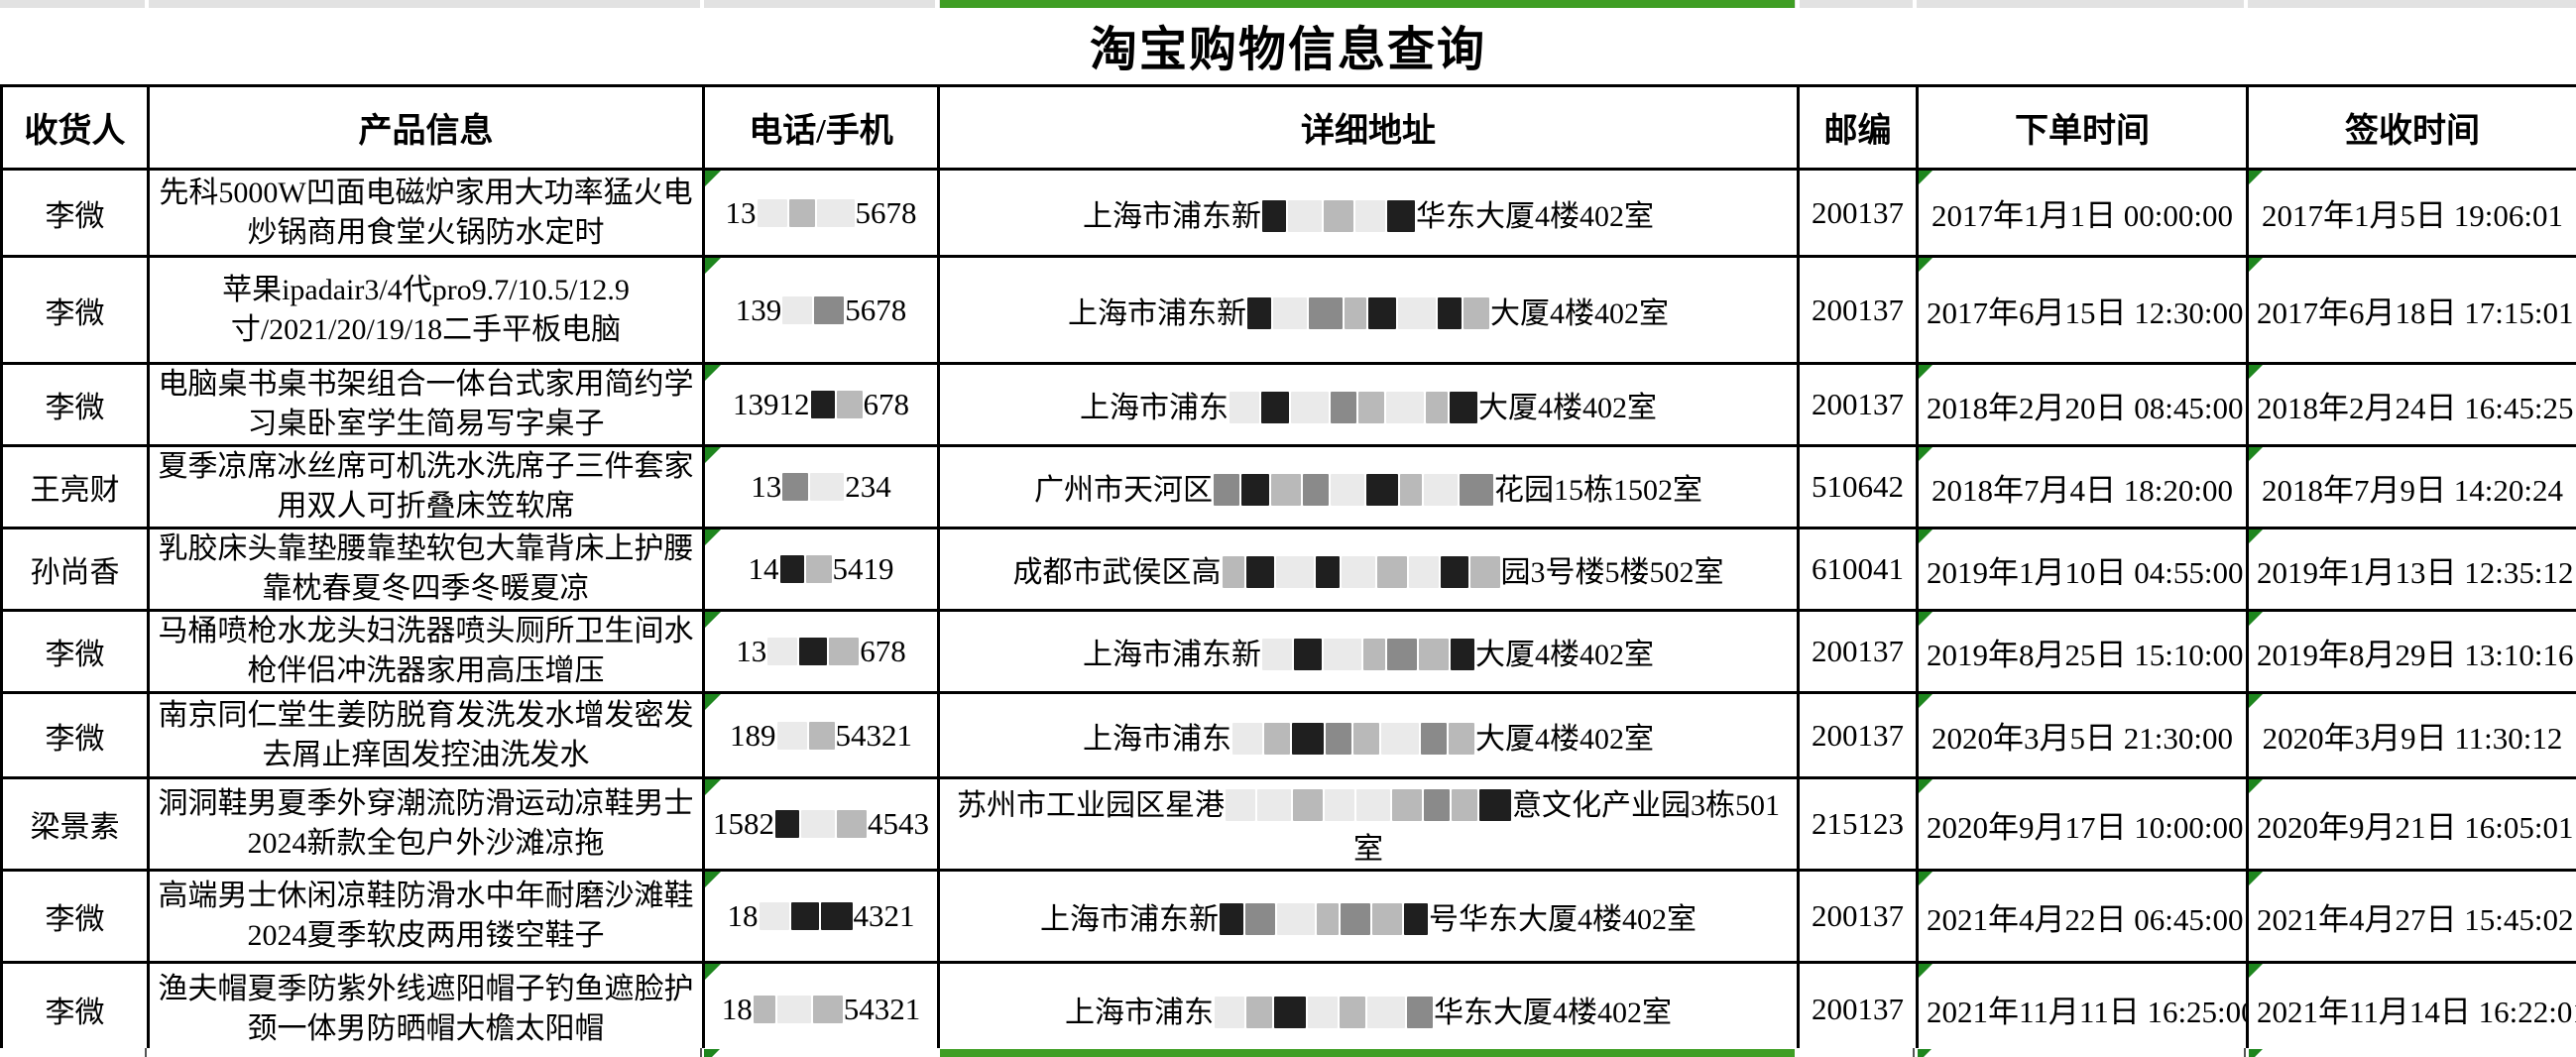 The width and height of the screenshot is (2576, 1057). I want to click on cell-phone: 189 54321, so click(821, 735).